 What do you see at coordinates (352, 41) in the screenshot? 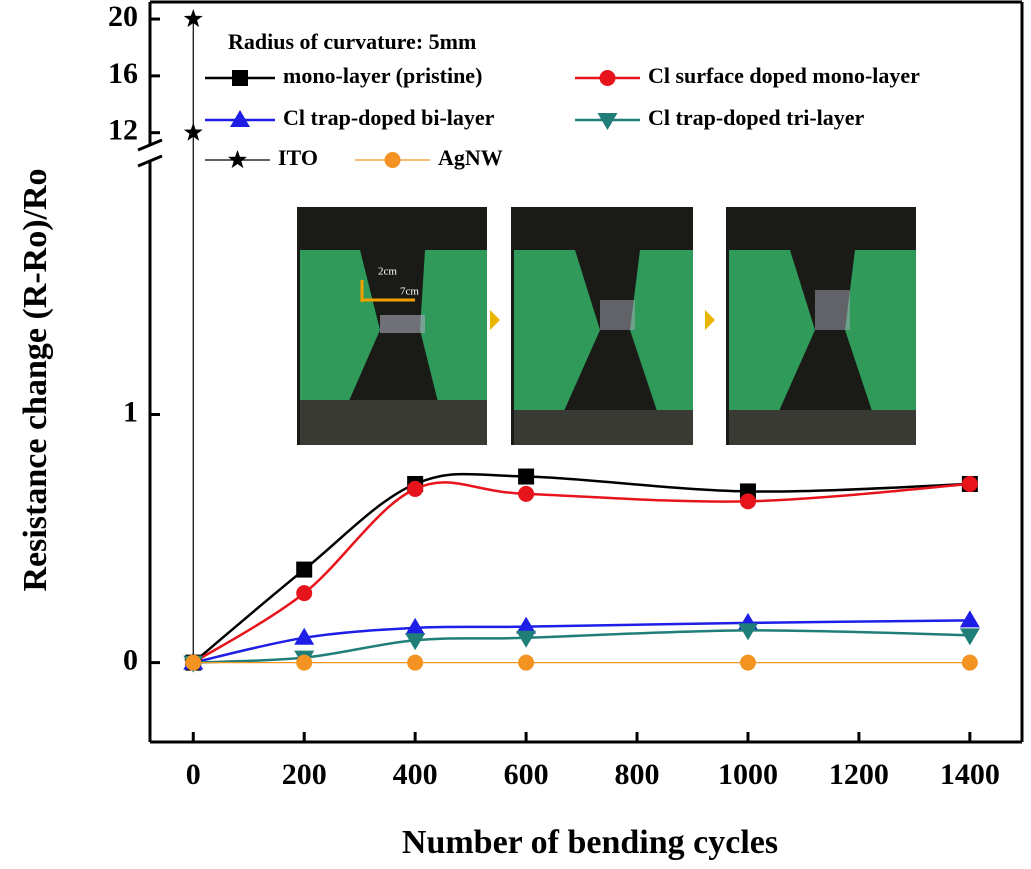
I see `legend-title: Radius of curvature: 5mm` at bounding box center [352, 41].